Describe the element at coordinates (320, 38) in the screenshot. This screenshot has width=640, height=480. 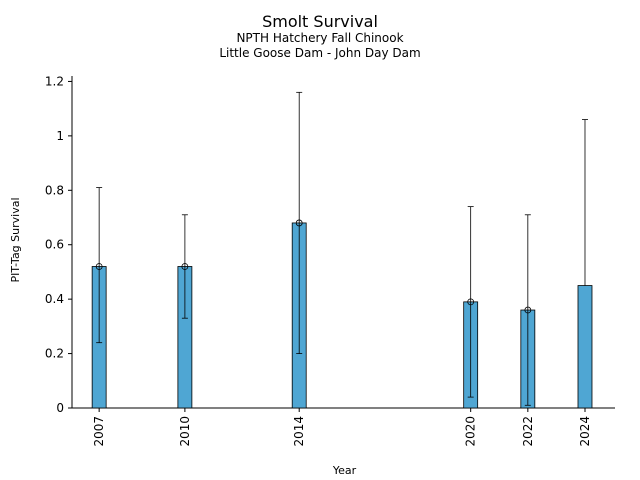
I see `chart-subtitle-line-1: NPTH Hatchery Fall Chinook` at that location.